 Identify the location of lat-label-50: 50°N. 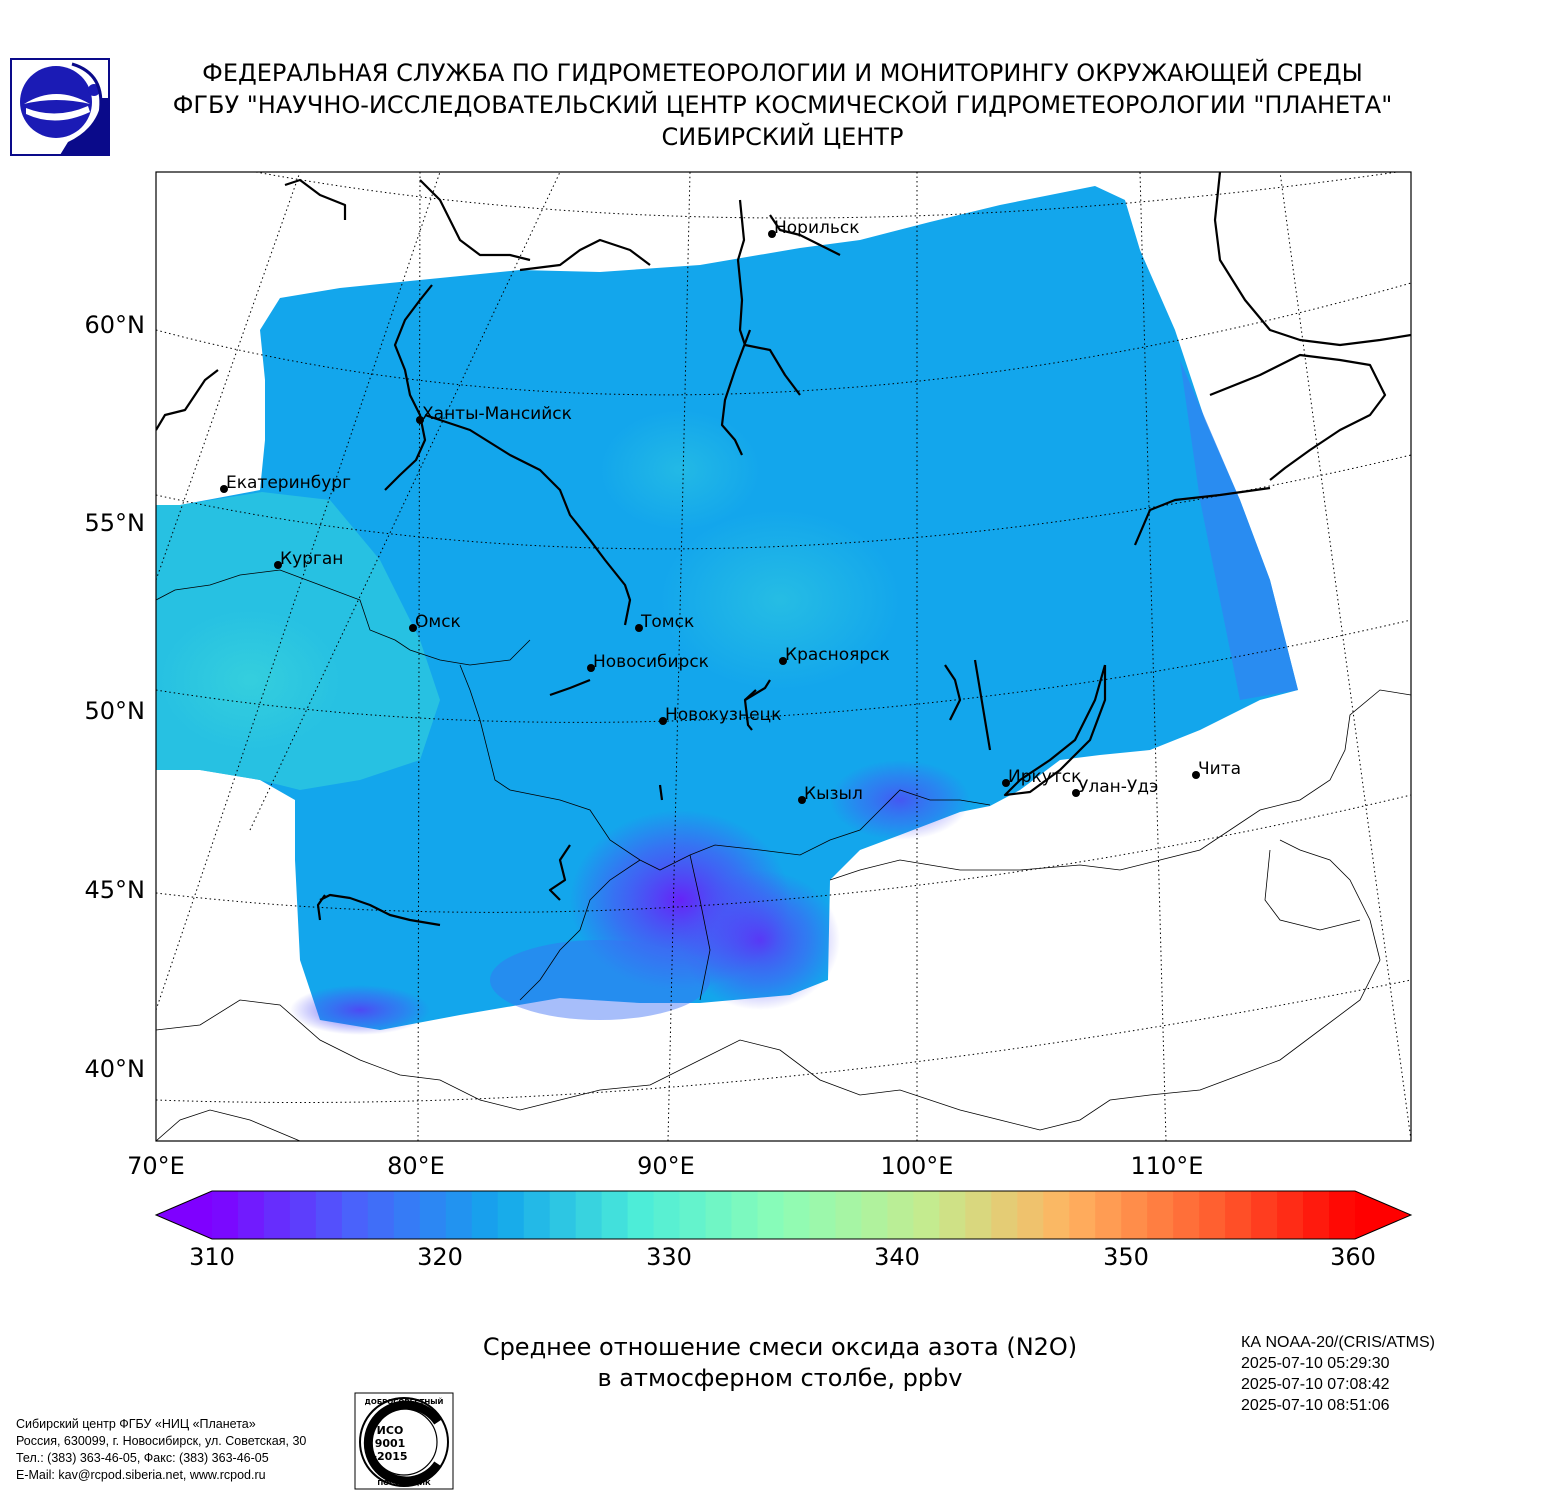
(115, 711).